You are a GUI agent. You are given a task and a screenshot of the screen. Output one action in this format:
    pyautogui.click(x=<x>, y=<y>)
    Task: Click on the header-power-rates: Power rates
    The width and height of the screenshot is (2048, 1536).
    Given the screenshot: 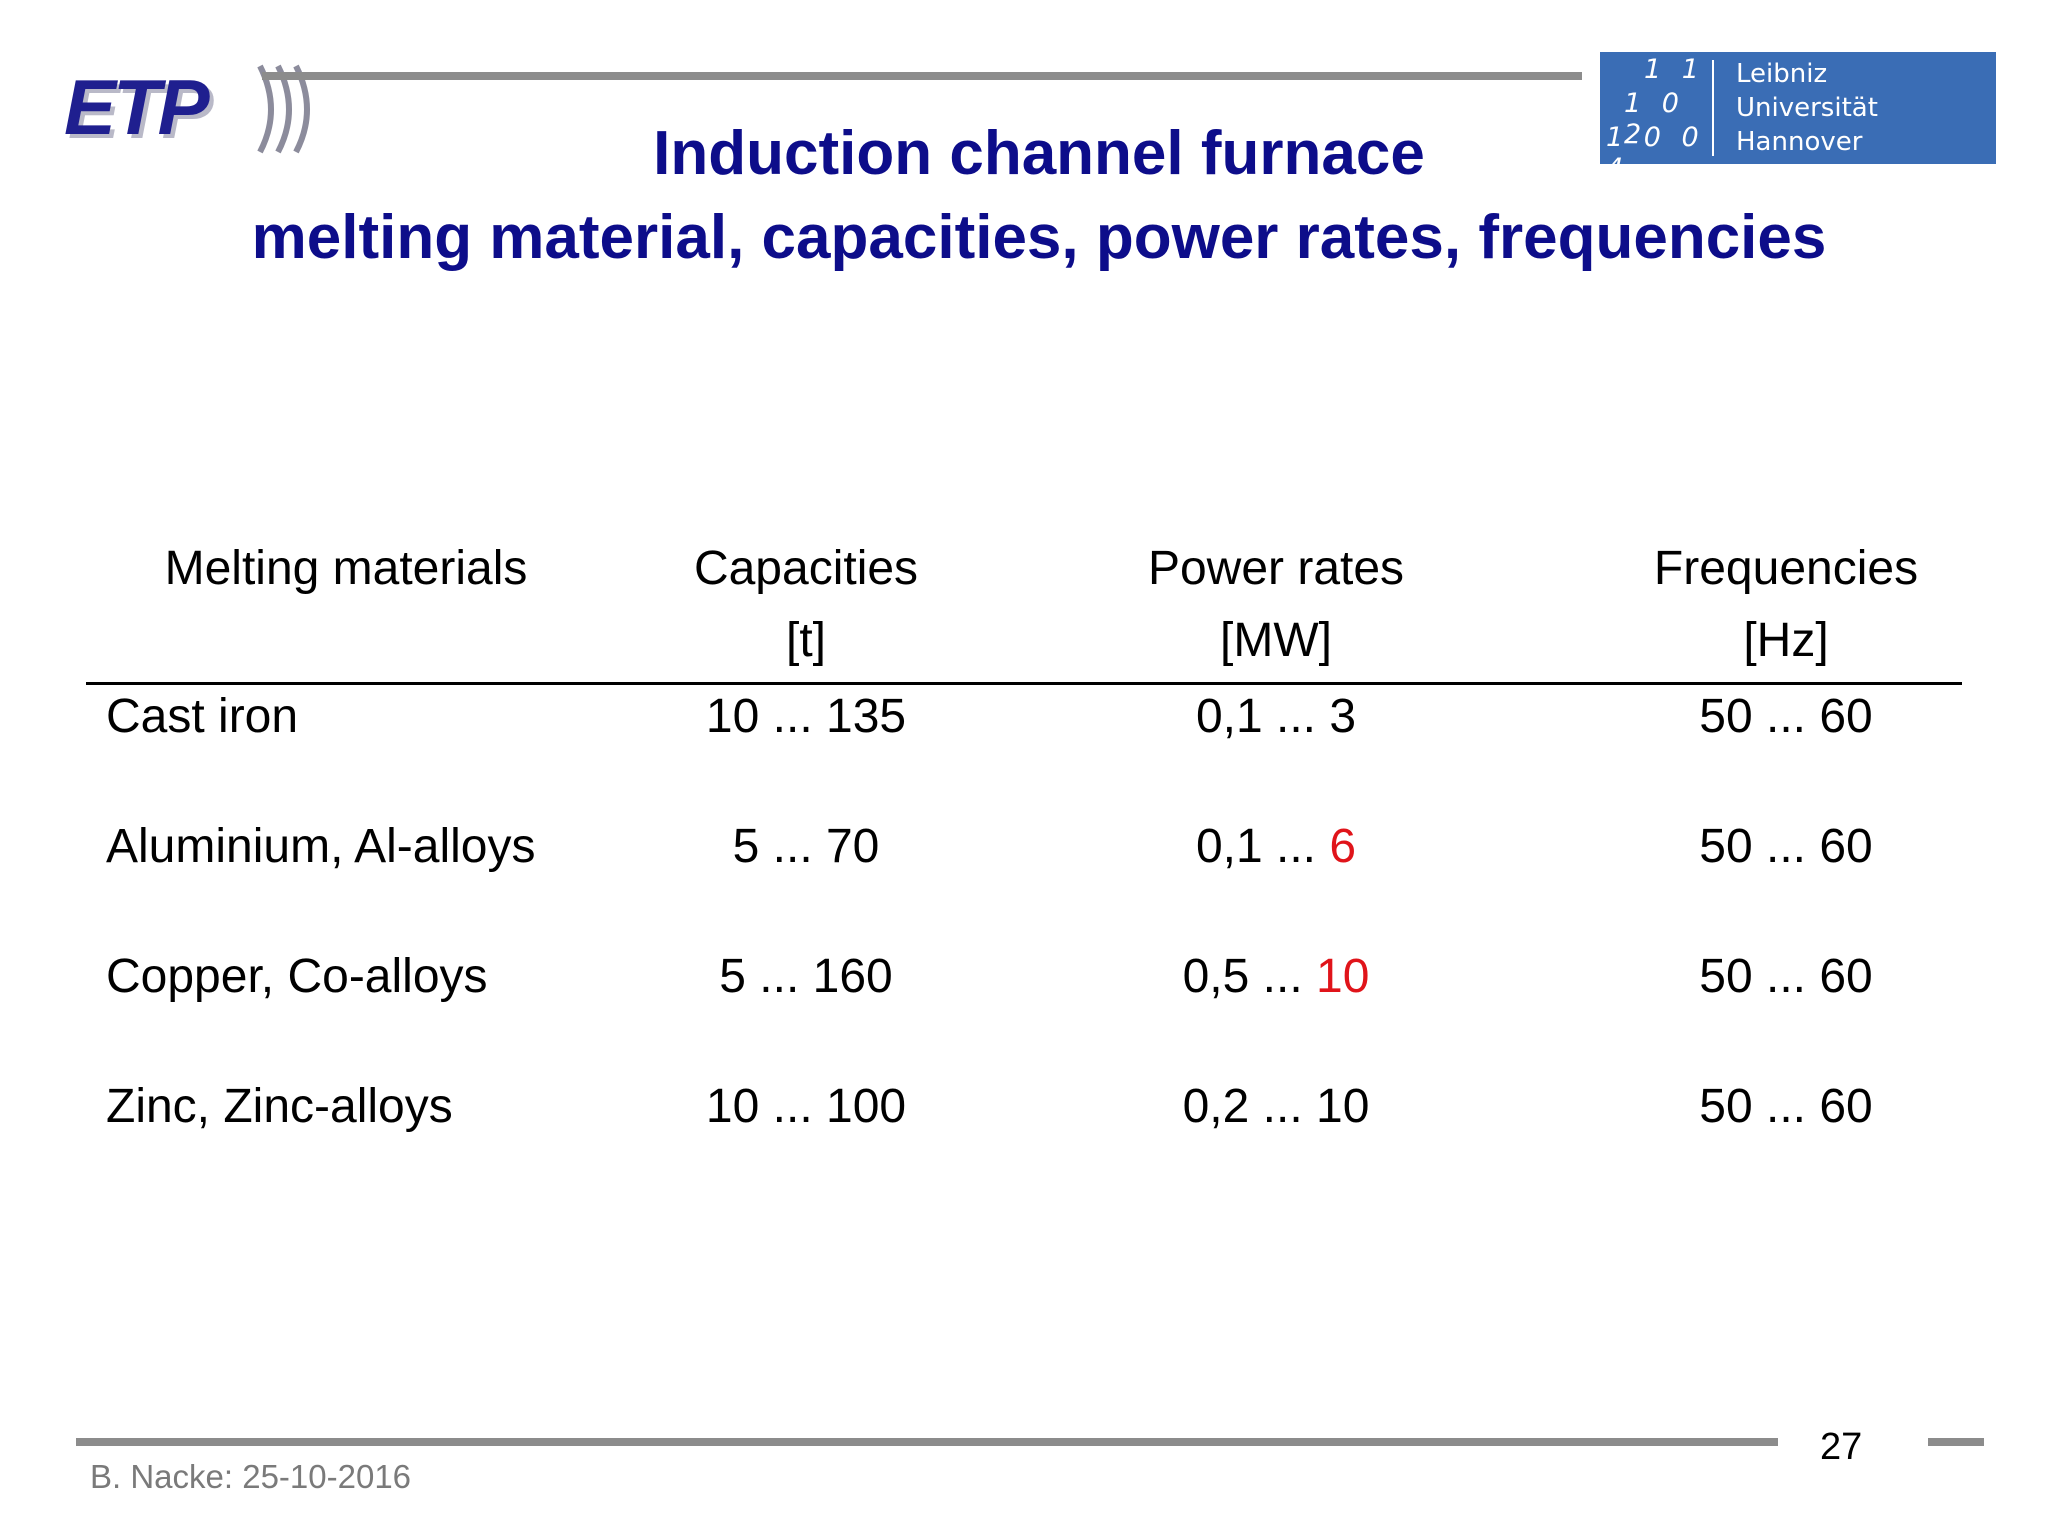 What is the action you would take?
    pyautogui.click(x=1276, y=568)
    